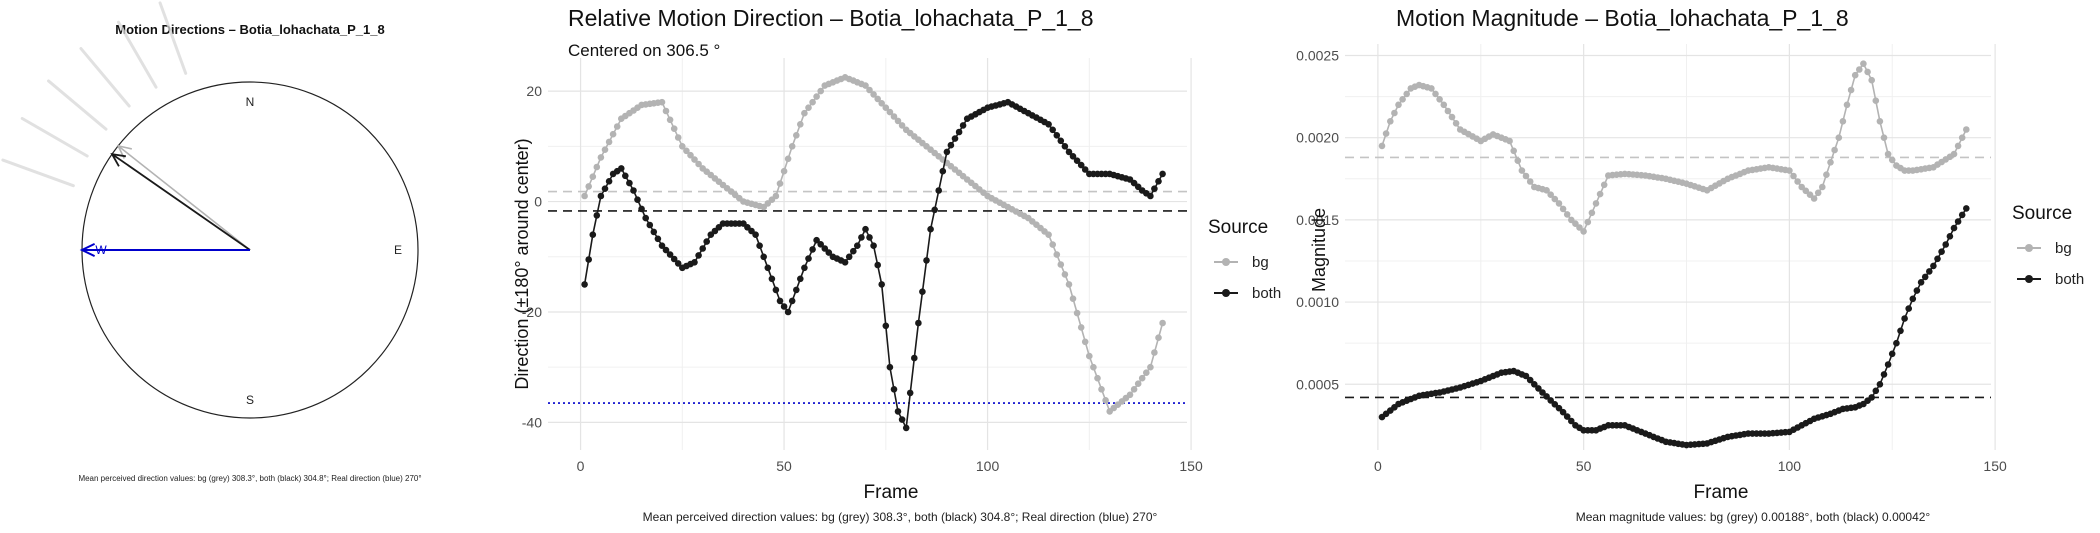 This screenshot has height=533, width=2100. I want to click on bg-line, so click(1674, 147).